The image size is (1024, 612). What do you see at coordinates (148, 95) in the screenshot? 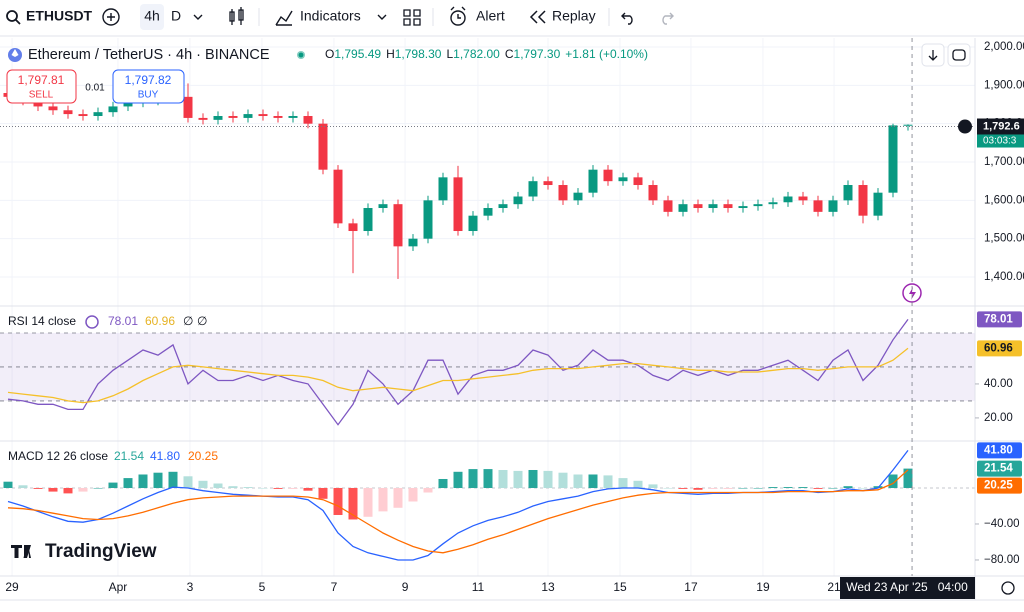
I see `buy-label: BUY` at bounding box center [148, 95].